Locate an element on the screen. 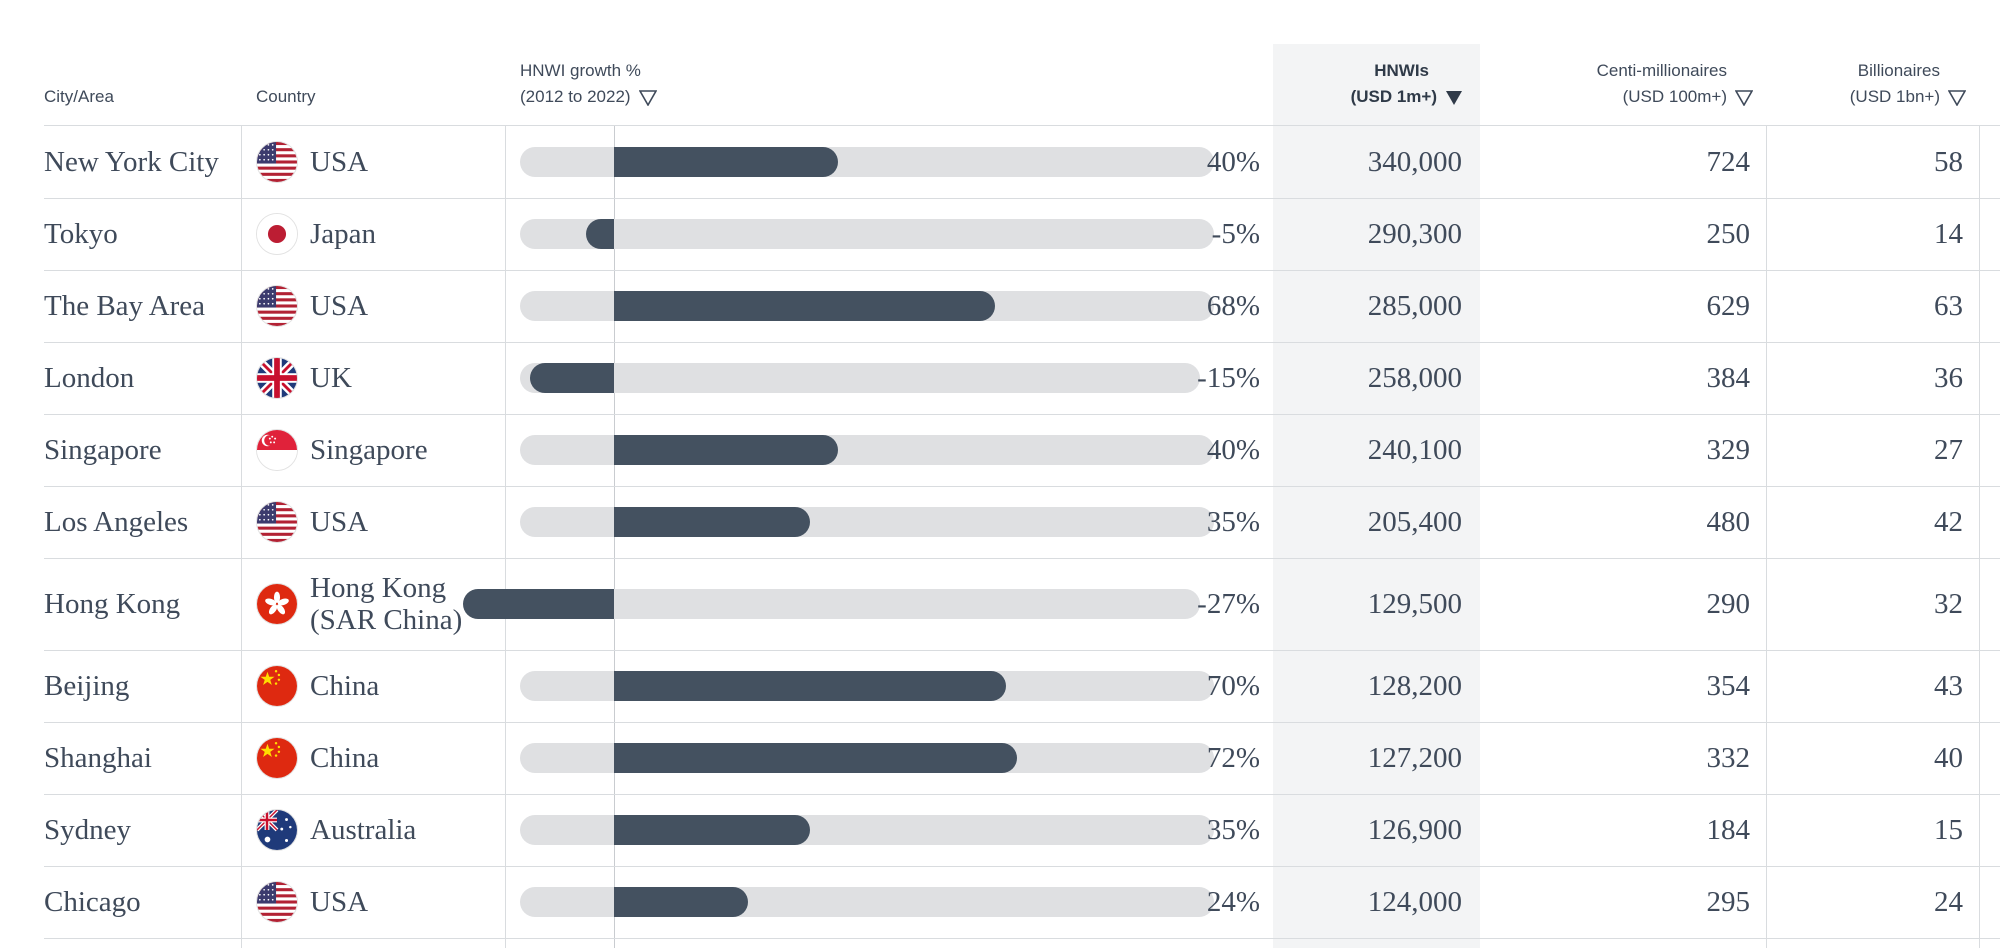 The width and height of the screenshot is (2000, 948). header-country: Country is located at coordinates (286, 97).